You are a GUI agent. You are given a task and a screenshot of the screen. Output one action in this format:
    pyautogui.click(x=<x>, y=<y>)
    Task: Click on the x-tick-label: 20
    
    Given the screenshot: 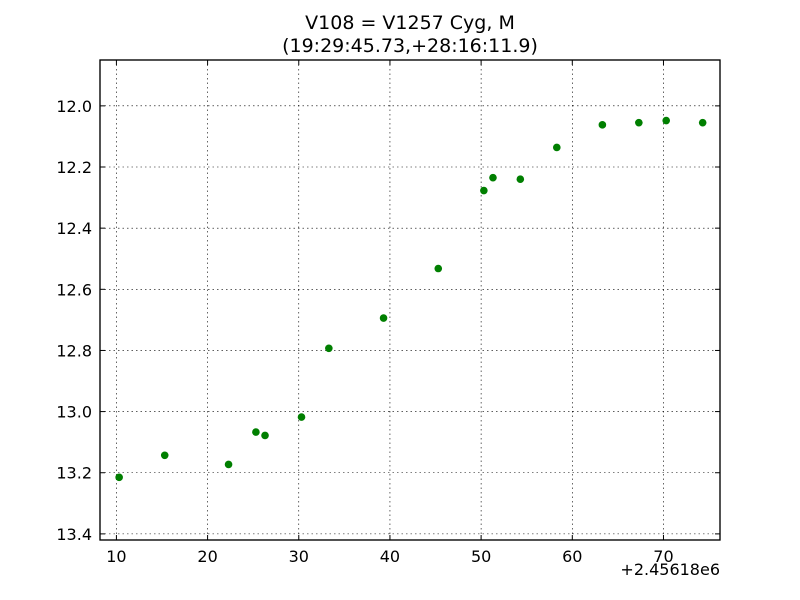 What is the action you would take?
    pyautogui.click(x=207, y=556)
    